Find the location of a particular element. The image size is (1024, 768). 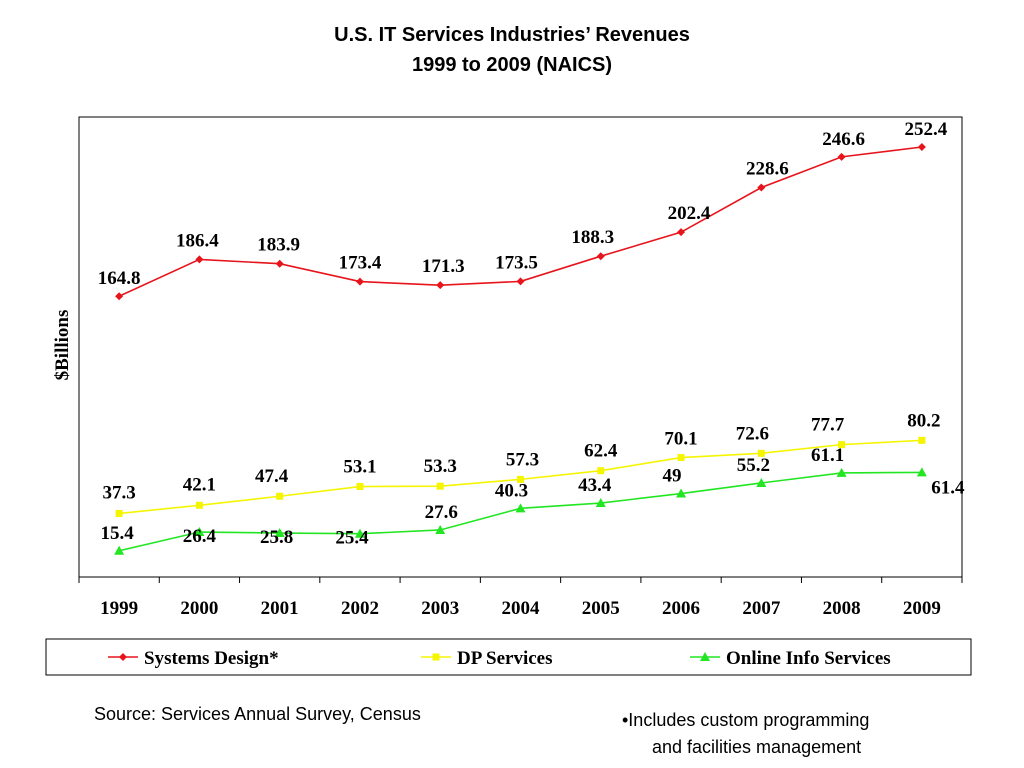

legend-item-1: Systems Design* is located at coordinates (193, 658).